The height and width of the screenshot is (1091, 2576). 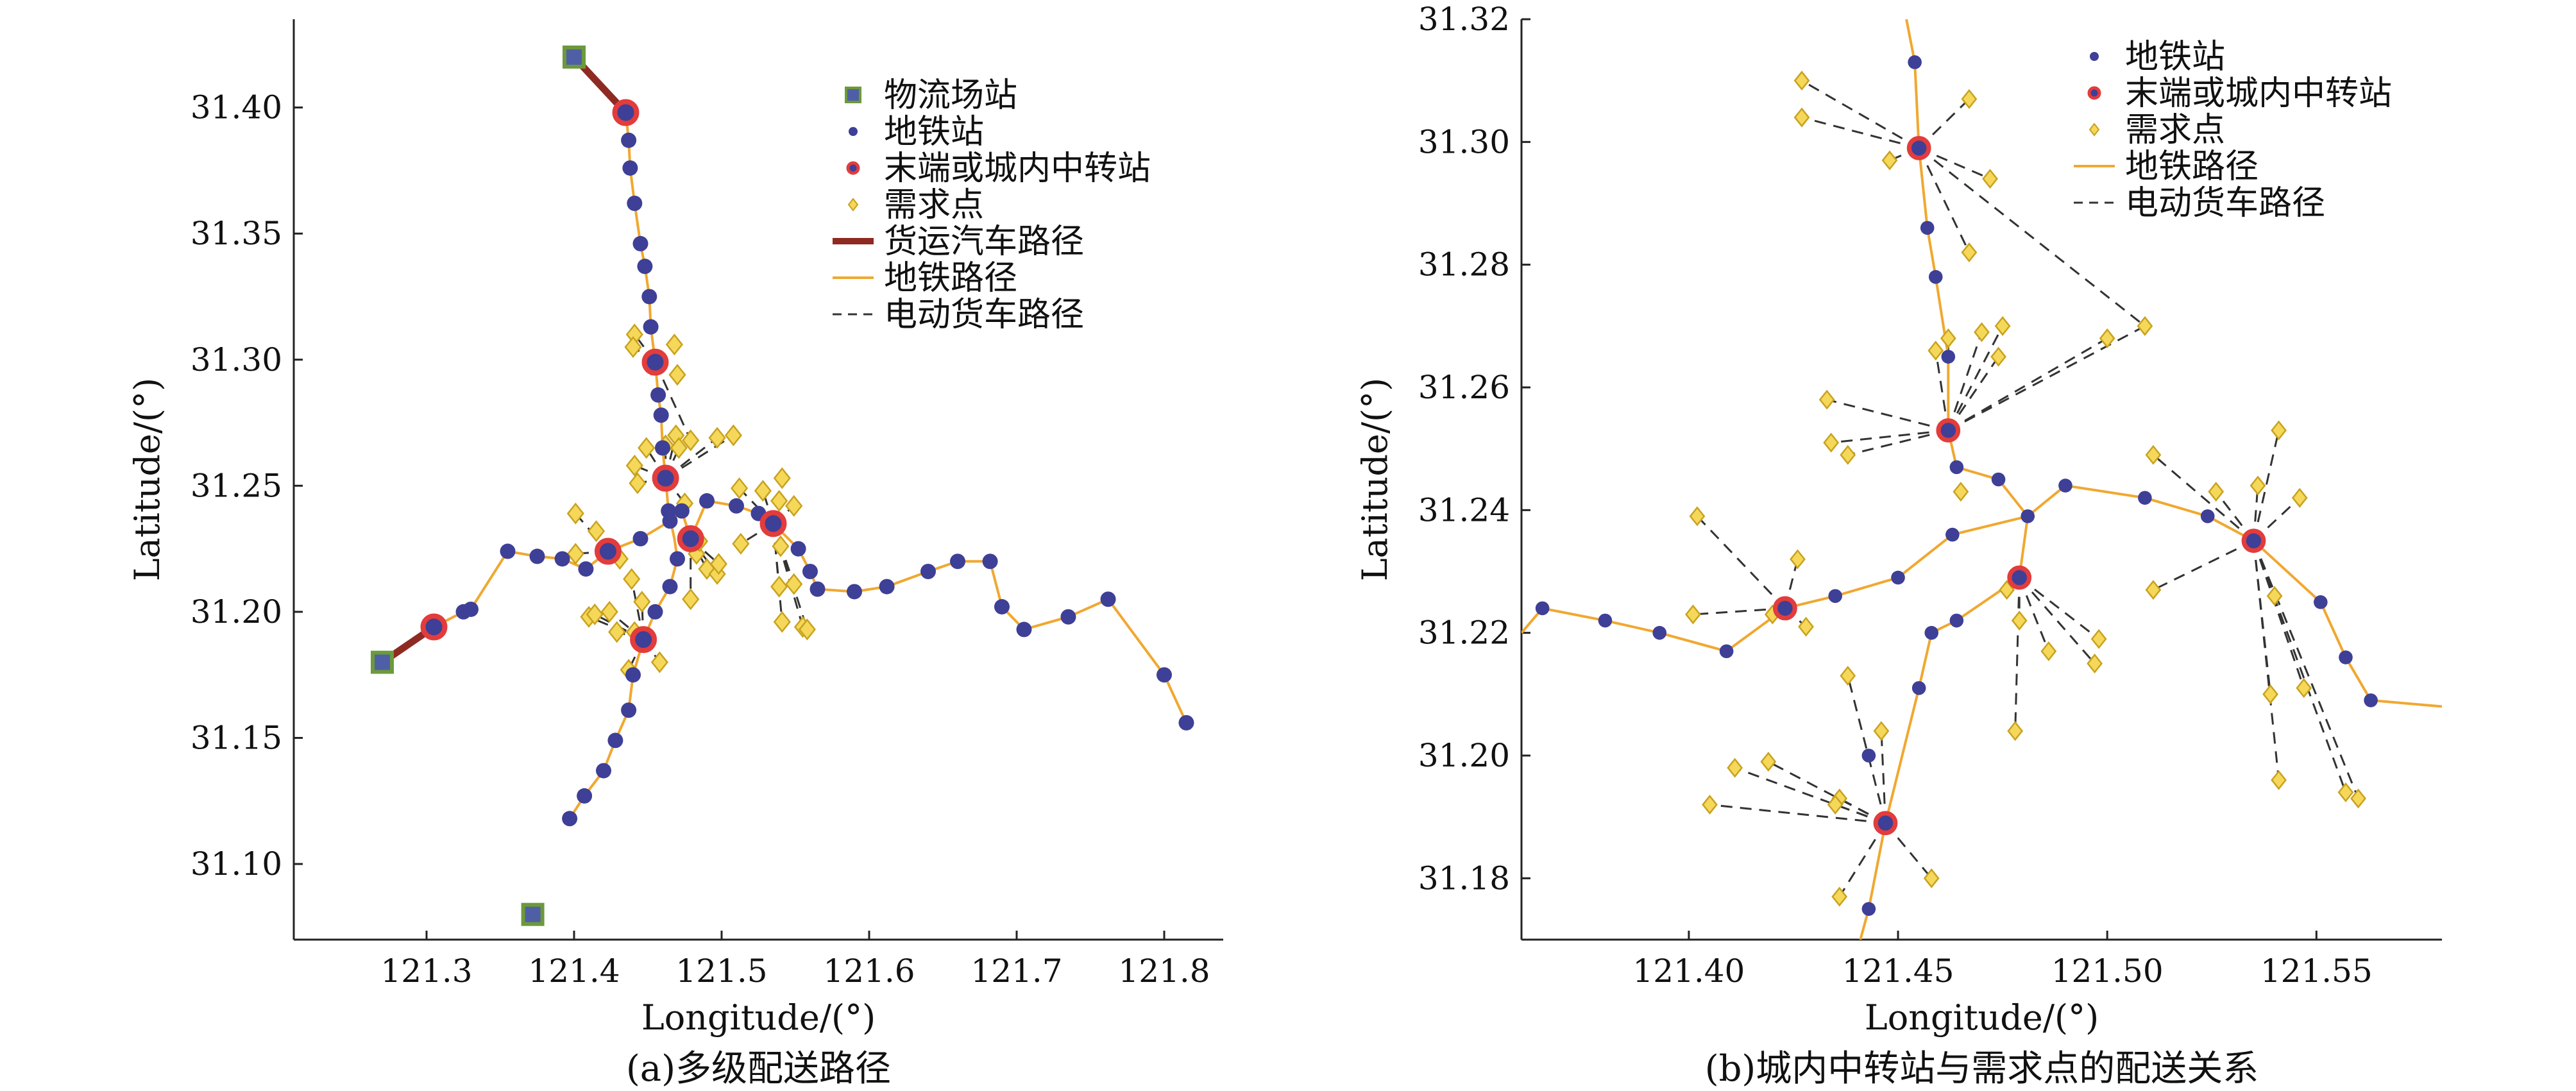 What do you see at coordinates (382, 662) in the screenshot?
I see `logistics-hub` at bounding box center [382, 662].